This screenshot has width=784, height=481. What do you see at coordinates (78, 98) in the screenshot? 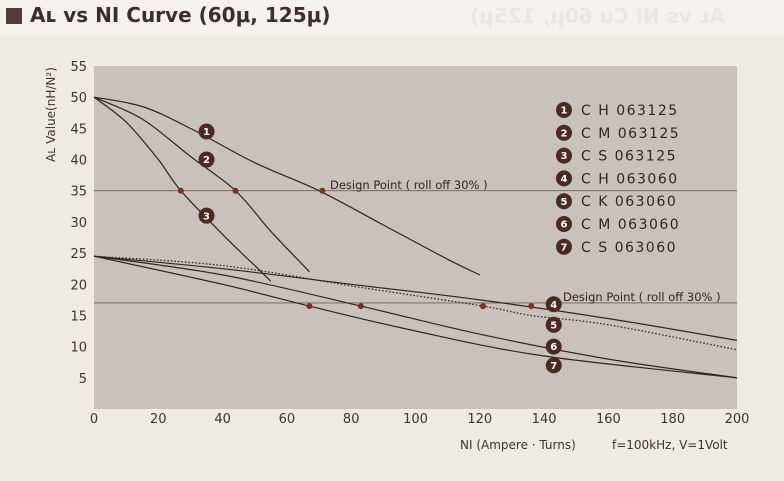
I see `y-tick-label: 50` at bounding box center [78, 98].